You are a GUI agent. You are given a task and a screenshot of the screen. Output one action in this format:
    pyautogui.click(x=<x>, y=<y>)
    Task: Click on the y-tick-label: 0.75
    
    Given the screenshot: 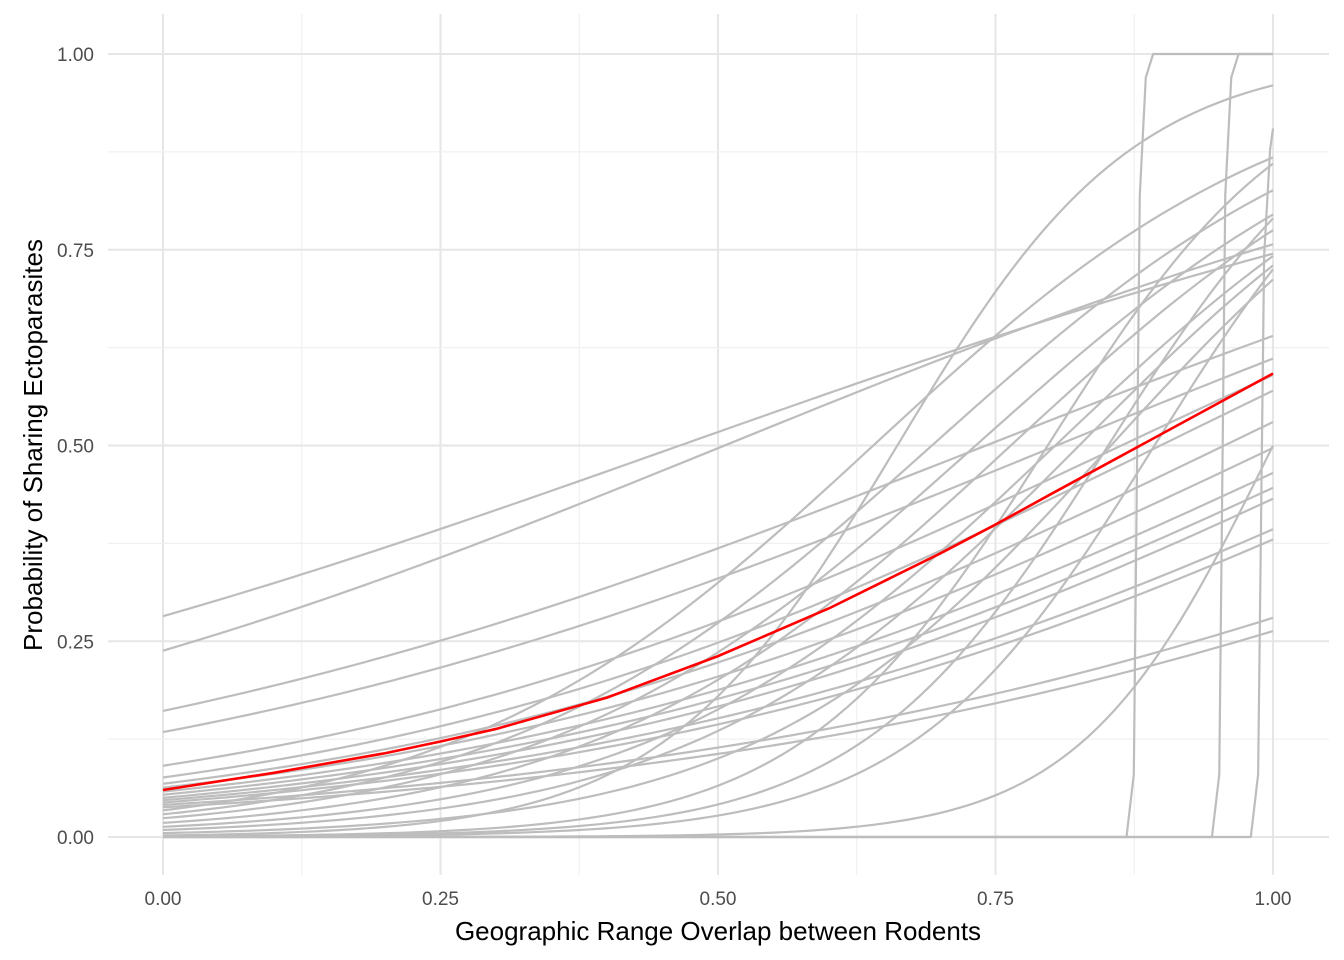 What is the action you would take?
    pyautogui.click(x=75, y=251)
    